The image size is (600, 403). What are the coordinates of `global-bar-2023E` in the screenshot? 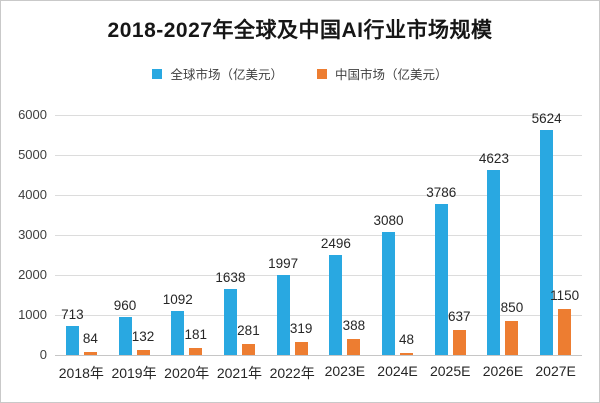 It's located at (336, 305).